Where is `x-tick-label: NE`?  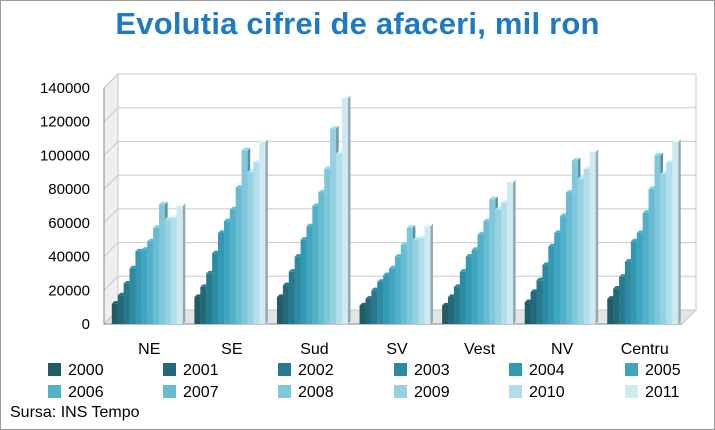
x-tick-label: NE is located at coordinates (149, 349).